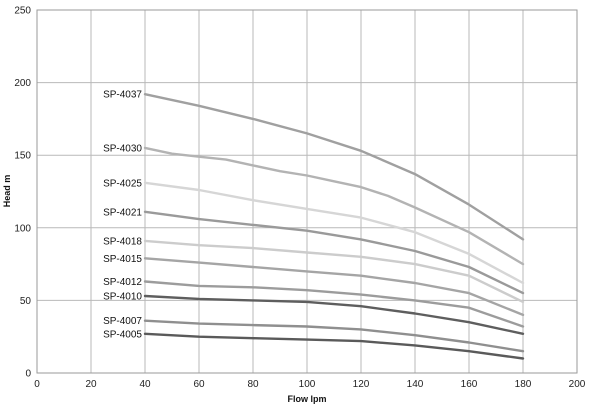 The image size is (600, 410). Describe the element at coordinates (22, 156) in the screenshot. I see `y-tick-label: 150` at that location.